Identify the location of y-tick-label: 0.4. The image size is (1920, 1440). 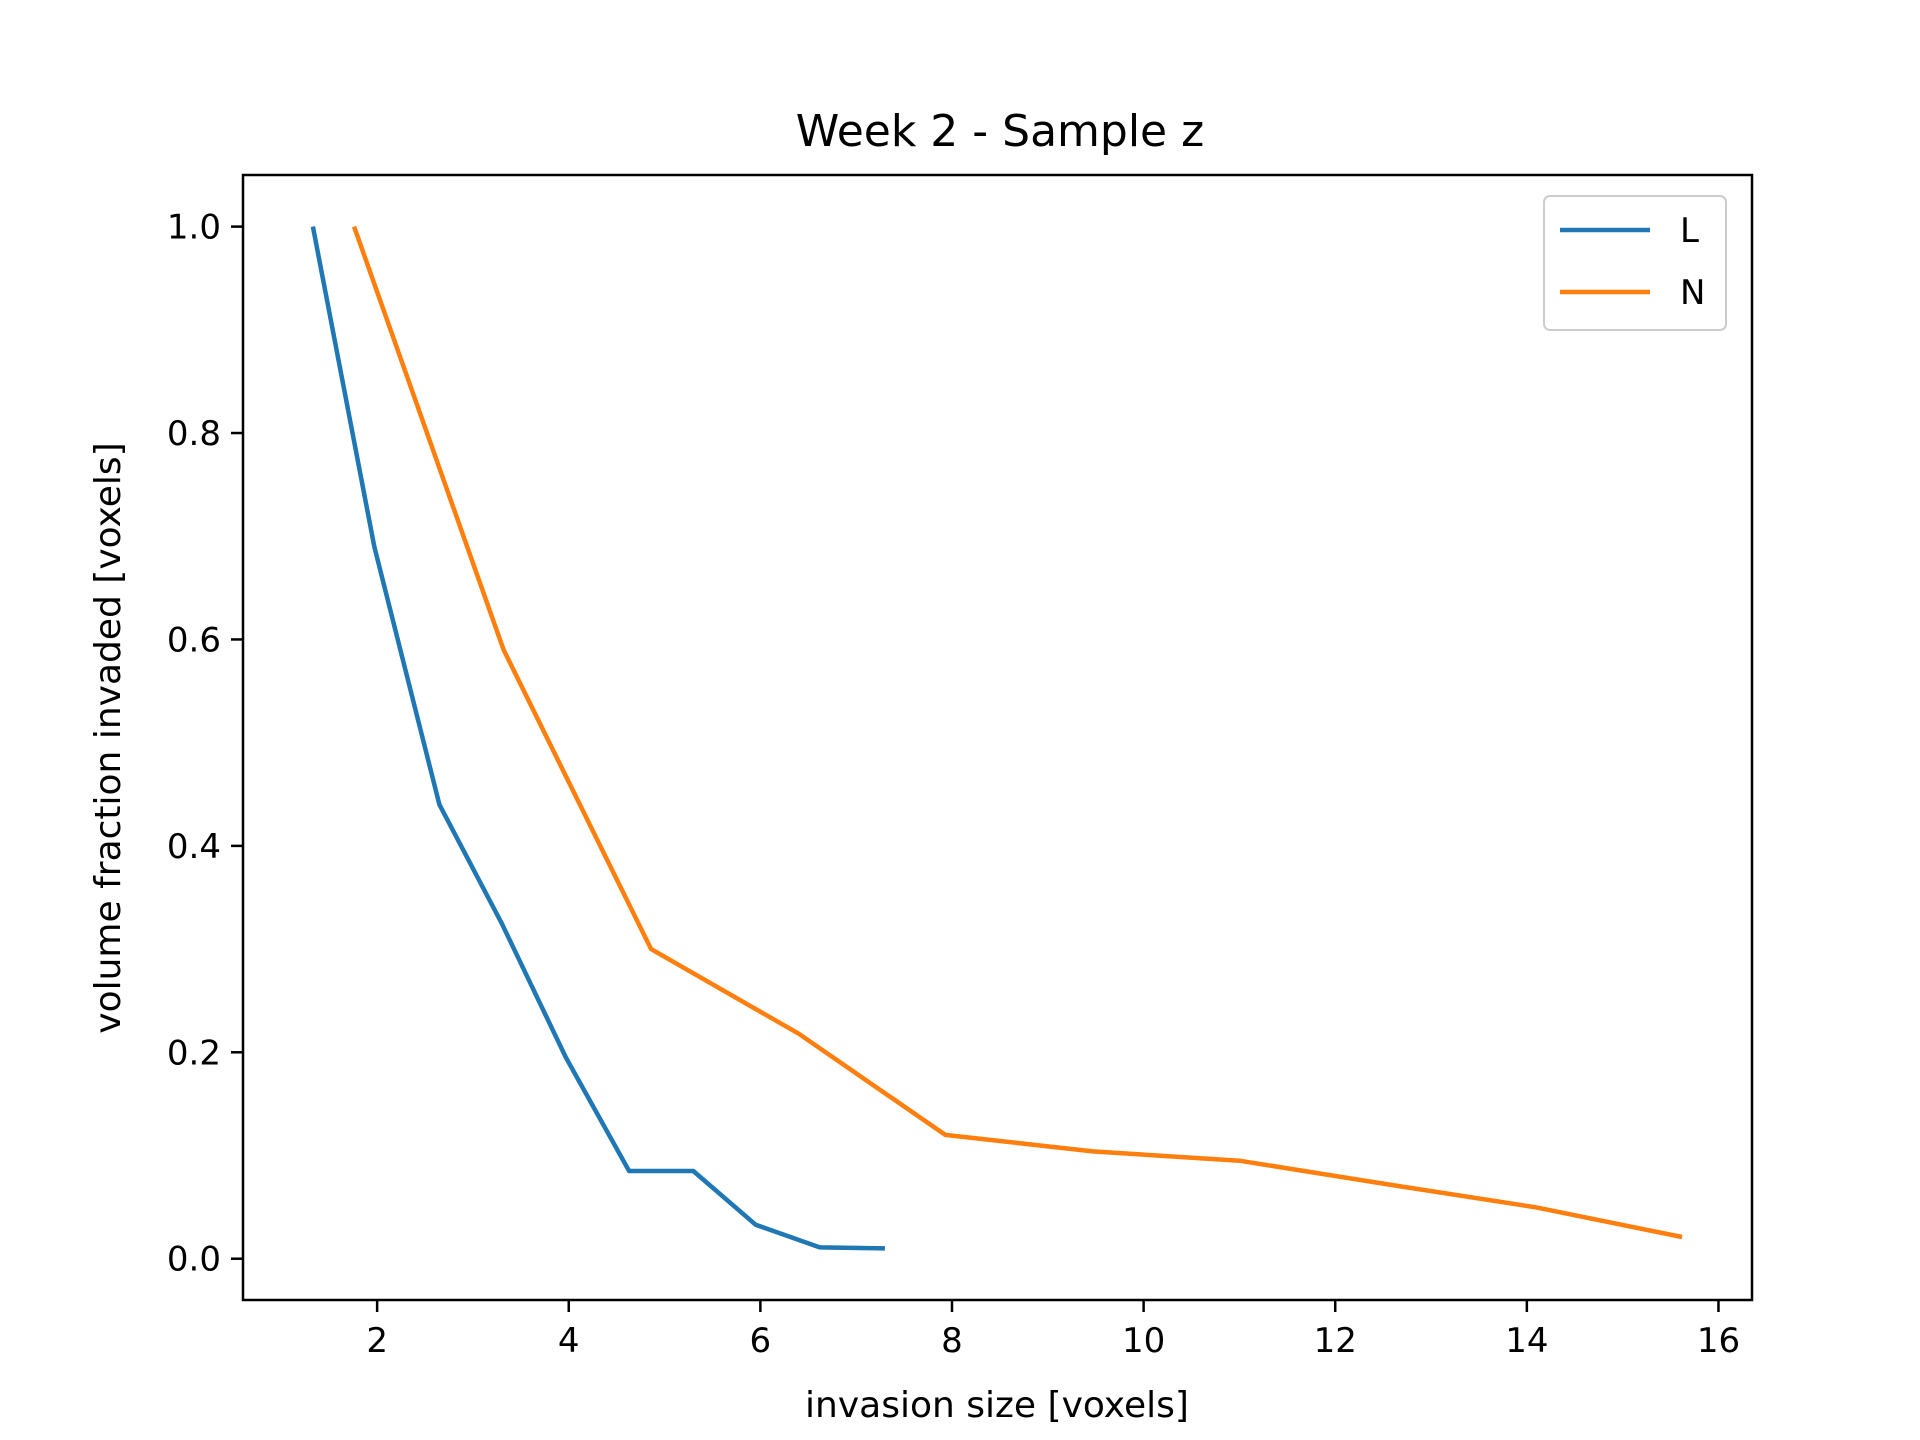
(194, 847).